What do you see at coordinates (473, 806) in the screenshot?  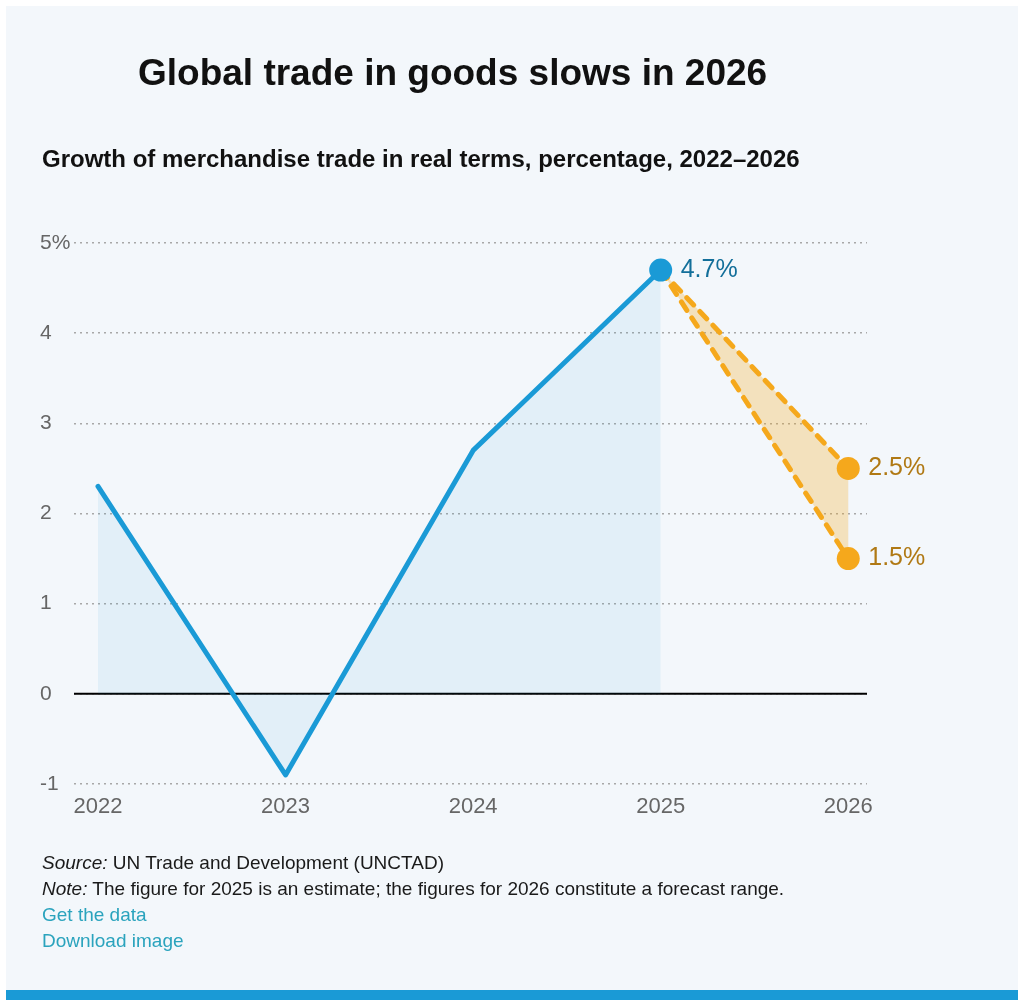 I see `x-tick-label: 2024` at bounding box center [473, 806].